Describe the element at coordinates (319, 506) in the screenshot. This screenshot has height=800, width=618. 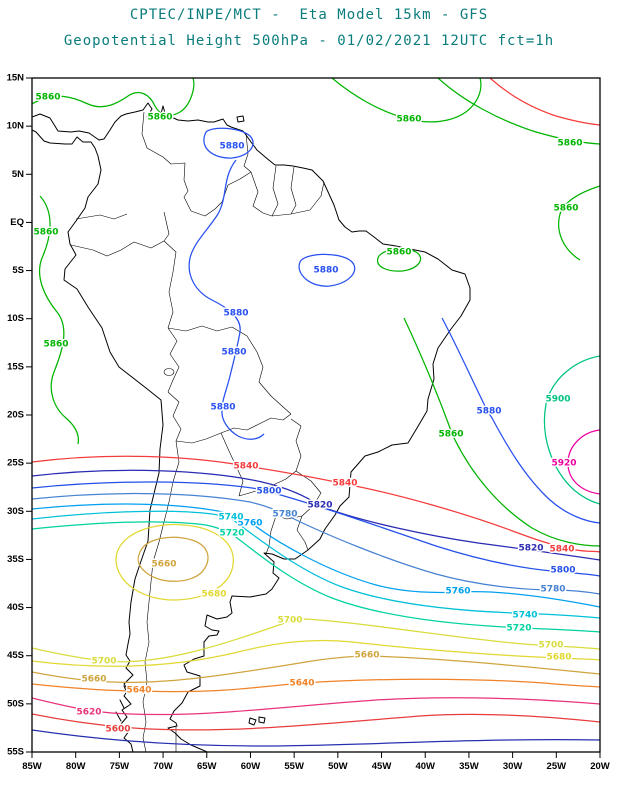
I see `contour-label-5820: 5820` at that location.